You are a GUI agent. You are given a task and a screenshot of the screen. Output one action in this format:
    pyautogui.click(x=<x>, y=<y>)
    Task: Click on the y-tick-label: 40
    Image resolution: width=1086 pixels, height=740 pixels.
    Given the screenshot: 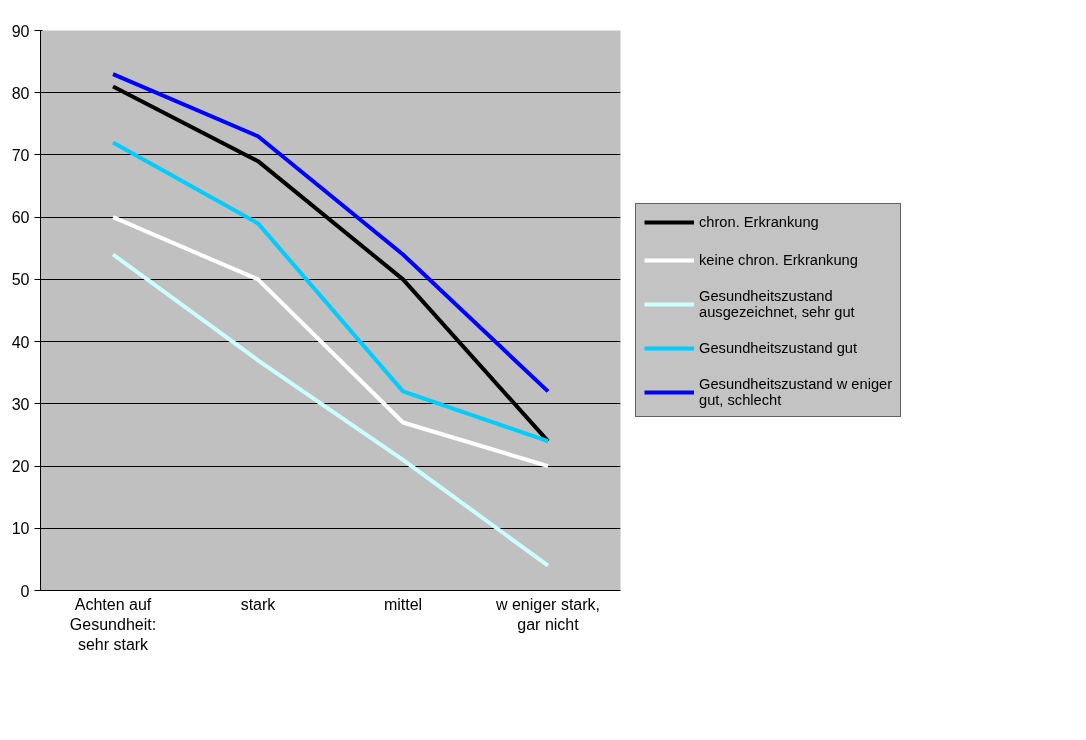 What is the action you would take?
    pyautogui.click(x=20, y=342)
    